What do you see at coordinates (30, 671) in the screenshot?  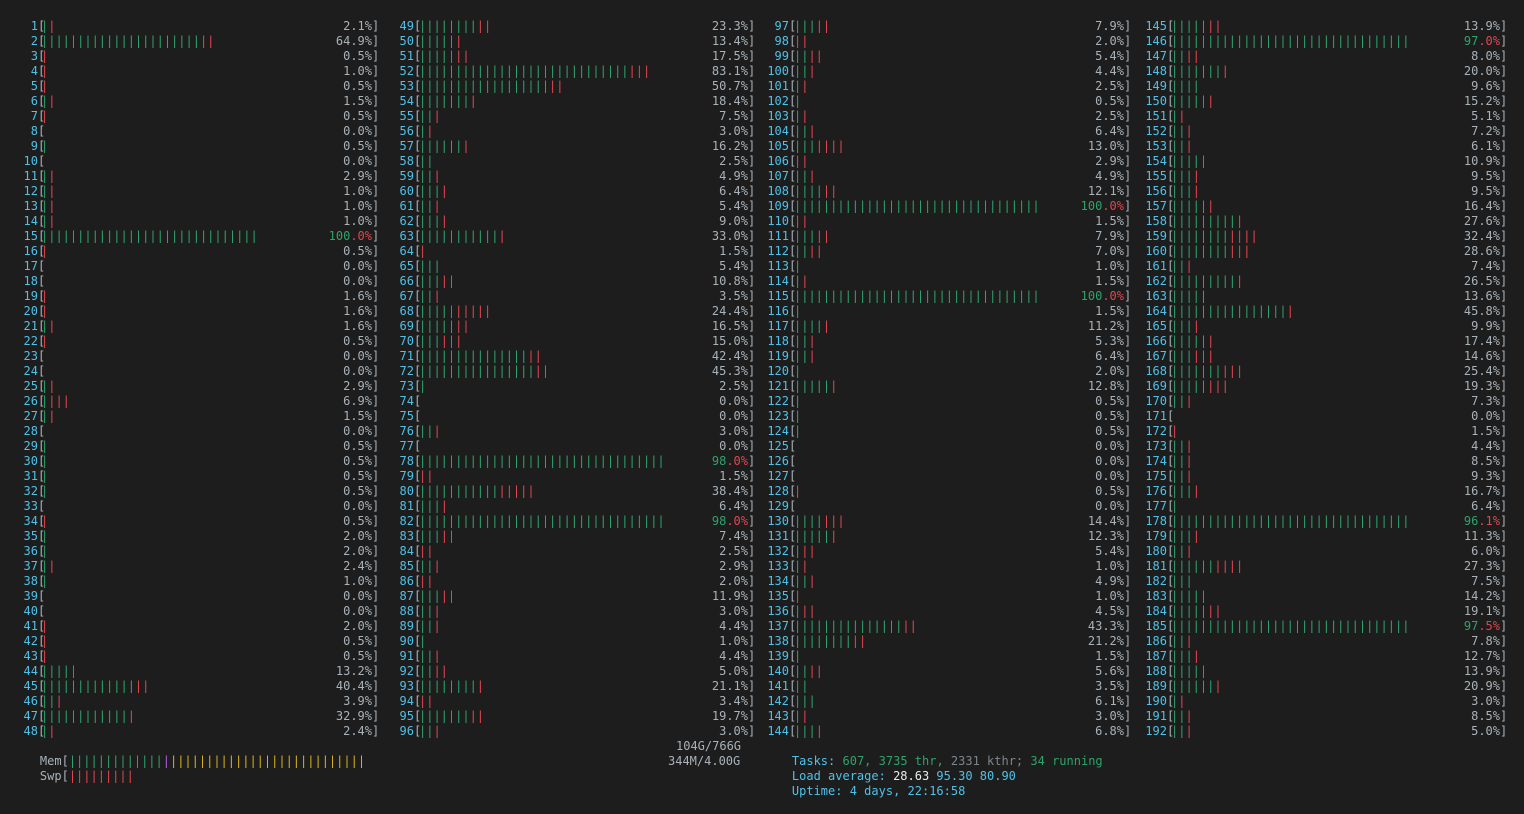 I see `cpu-number: 44` at bounding box center [30, 671].